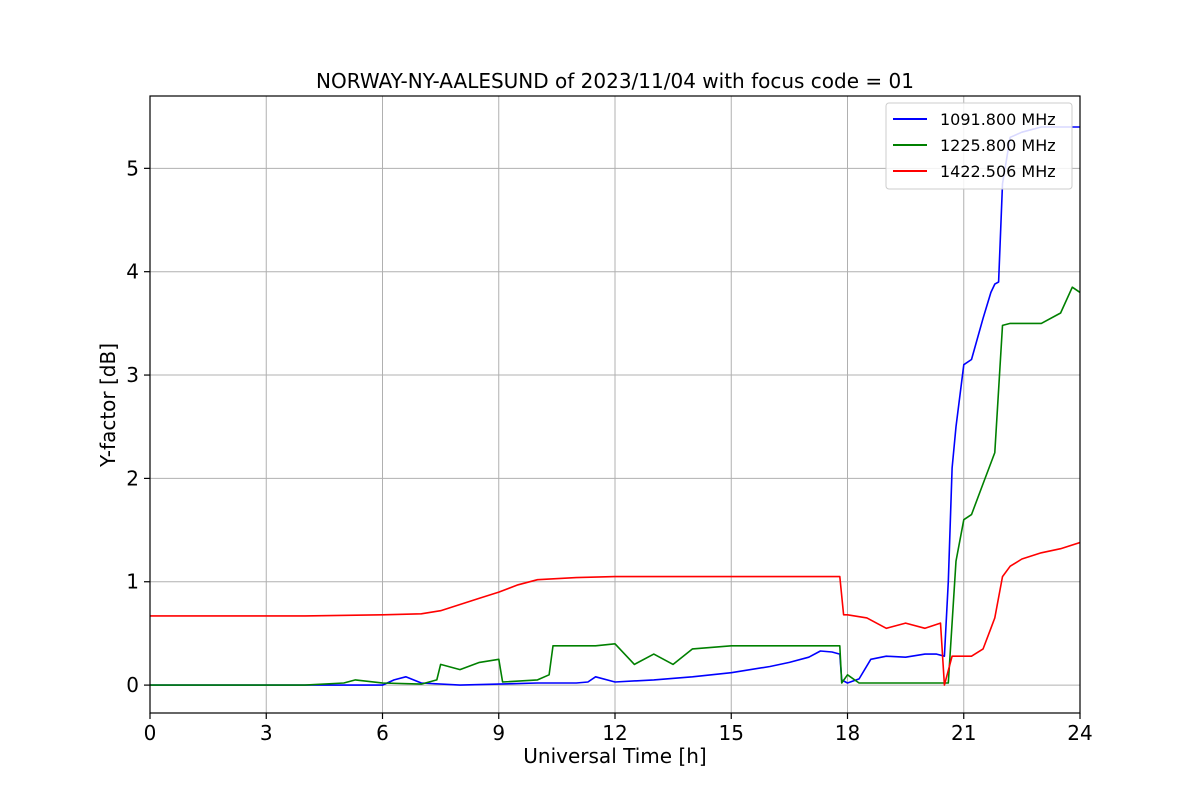 Image resolution: width=1200 pixels, height=800 pixels. Describe the element at coordinates (150, 733) in the screenshot. I see `x-tick-label: 0` at that location.